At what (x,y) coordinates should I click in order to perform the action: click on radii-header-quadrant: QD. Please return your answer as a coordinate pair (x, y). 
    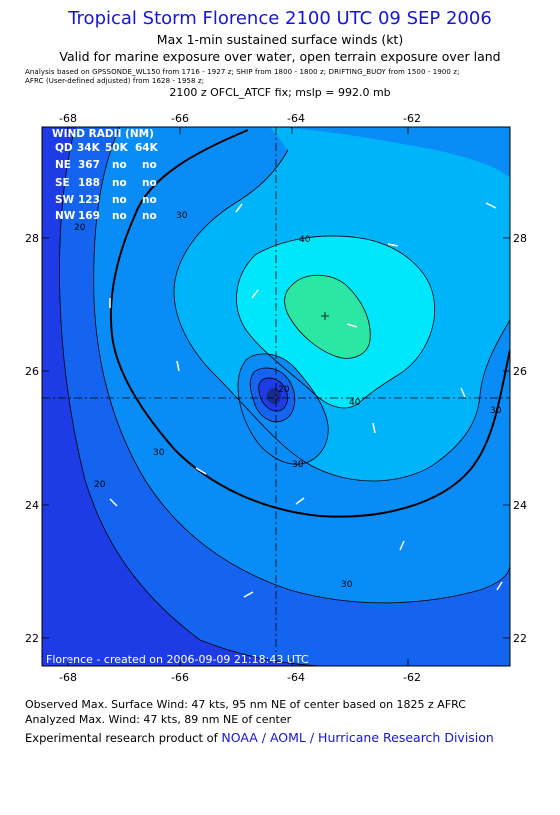
    Looking at the image, I should click on (64, 148).